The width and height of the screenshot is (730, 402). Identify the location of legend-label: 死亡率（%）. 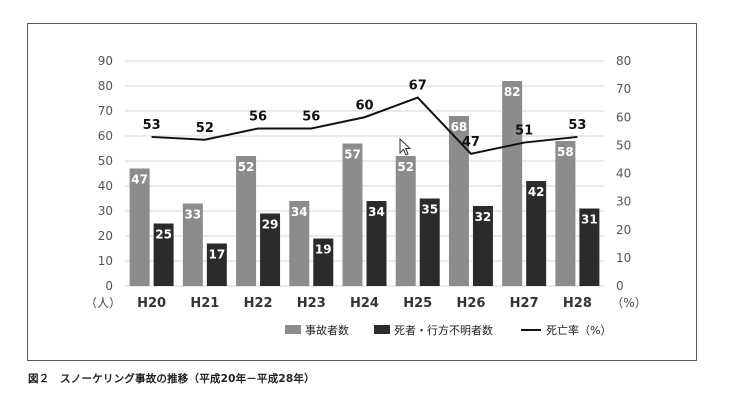
(578, 330).